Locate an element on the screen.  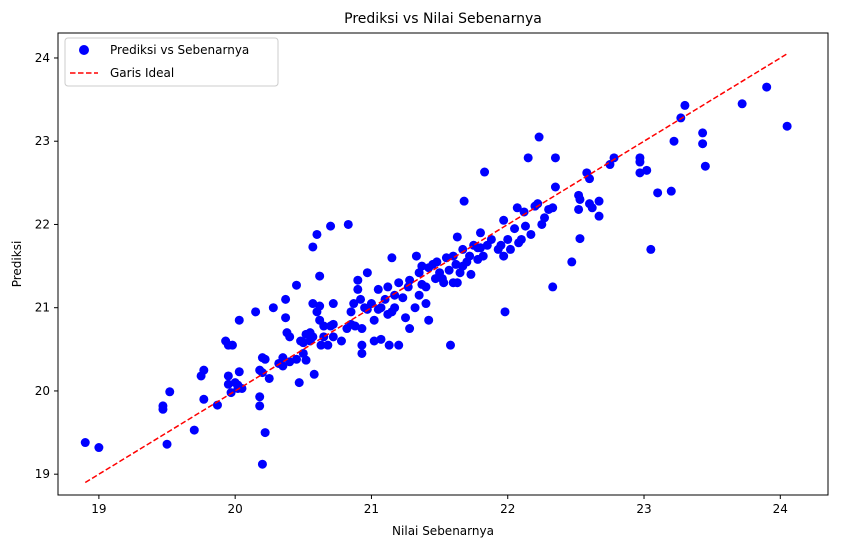
legend-marker-scatter is located at coordinates (84, 50).